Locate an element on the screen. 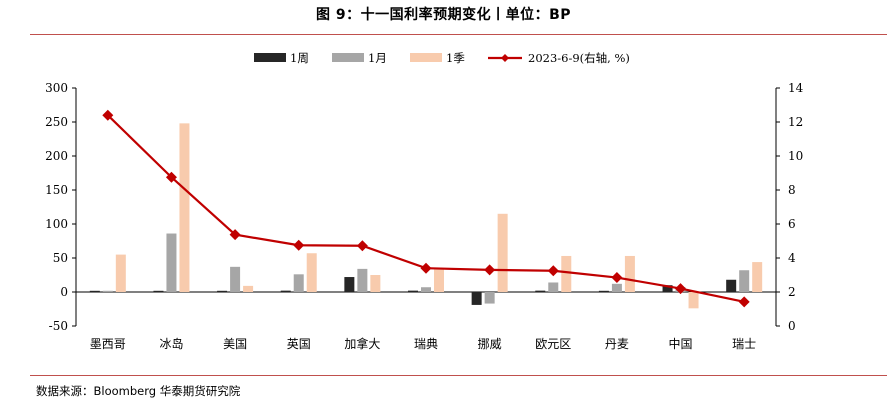  category-label: 英国 is located at coordinates (299, 344).